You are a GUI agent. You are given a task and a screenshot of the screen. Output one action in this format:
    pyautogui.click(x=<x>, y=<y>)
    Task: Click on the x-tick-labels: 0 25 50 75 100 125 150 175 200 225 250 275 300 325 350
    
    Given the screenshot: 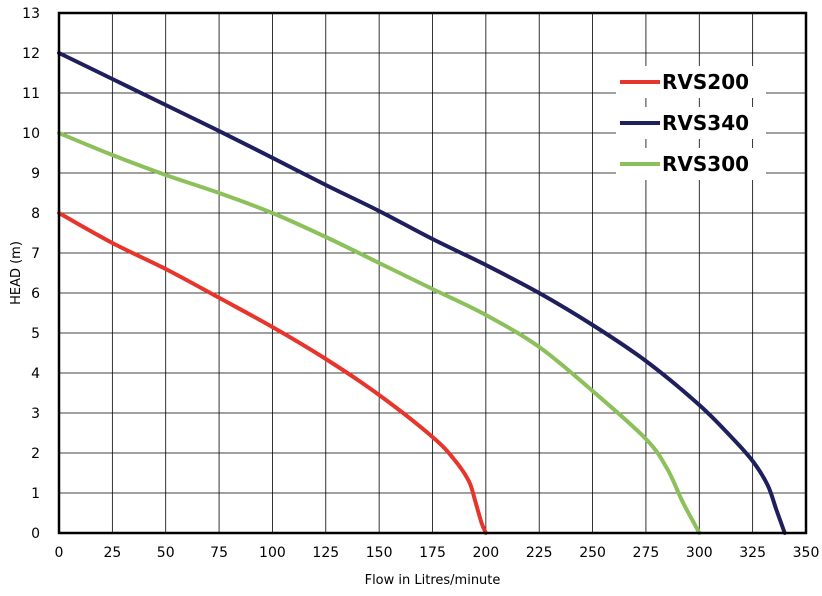 What is the action you would take?
    pyautogui.click(x=437, y=553)
    